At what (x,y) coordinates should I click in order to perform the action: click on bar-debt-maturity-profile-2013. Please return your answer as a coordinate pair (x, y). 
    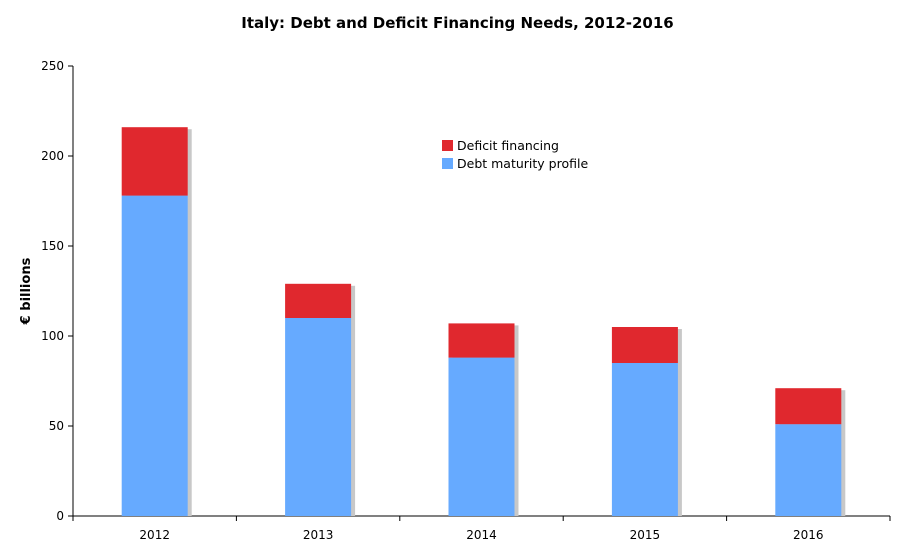
    Looking at the image, I should click on (318, 417).